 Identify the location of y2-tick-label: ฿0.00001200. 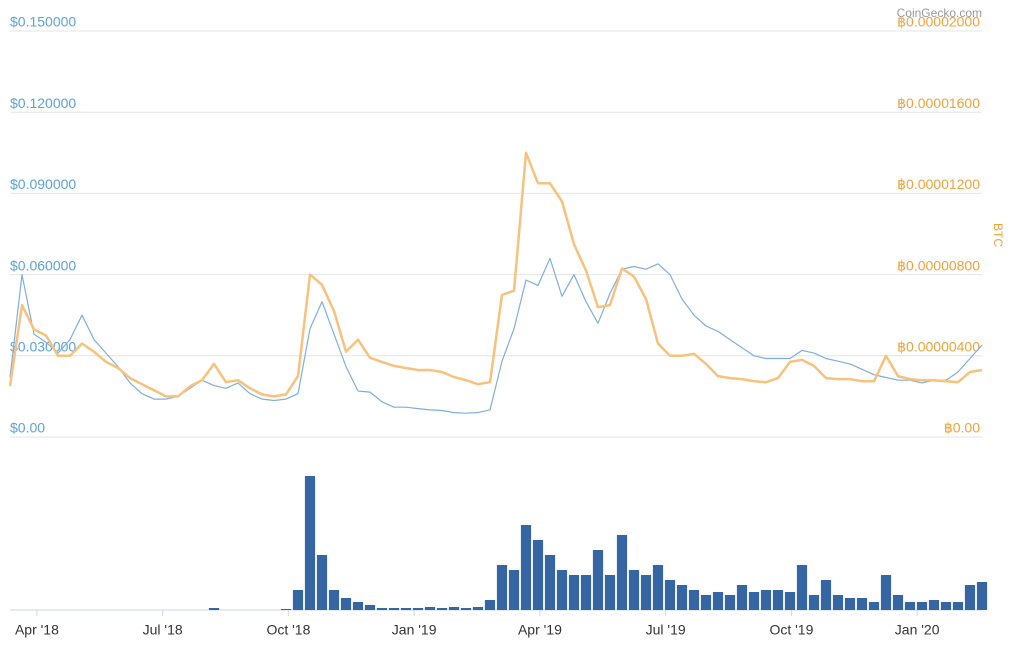
(938, 184).